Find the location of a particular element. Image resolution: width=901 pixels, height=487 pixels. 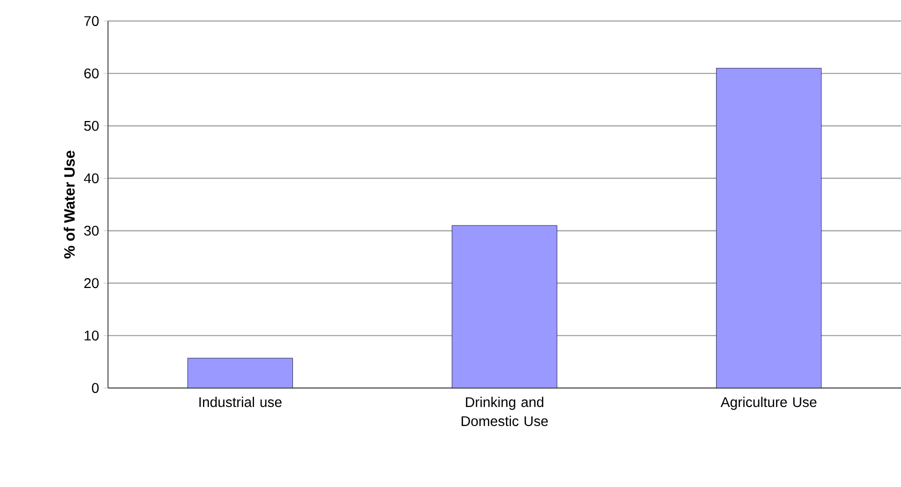

y-tick-label: 10 is located at coordinates (91, 335).